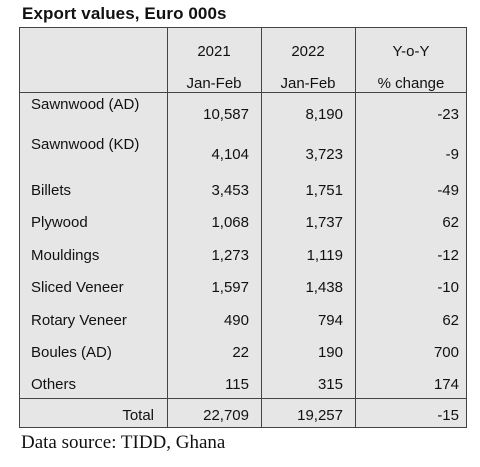  I want to click on data-source-note: Data source: TIDD, Ghana, so click(123, 442).